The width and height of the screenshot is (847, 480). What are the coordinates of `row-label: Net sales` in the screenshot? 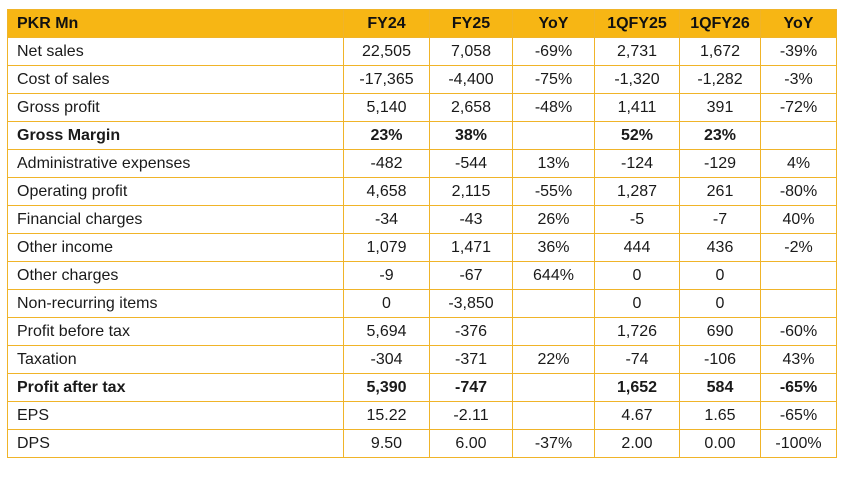 It's located at (175, 51).